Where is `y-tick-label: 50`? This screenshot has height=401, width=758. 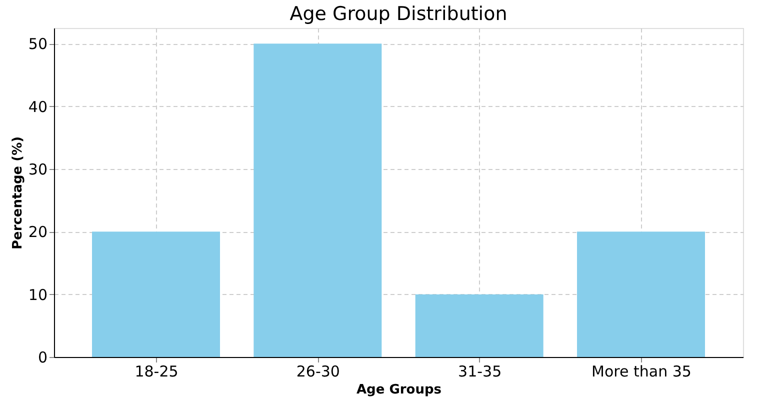
y-tick-label: 50 is located at coordinates (38, 44).